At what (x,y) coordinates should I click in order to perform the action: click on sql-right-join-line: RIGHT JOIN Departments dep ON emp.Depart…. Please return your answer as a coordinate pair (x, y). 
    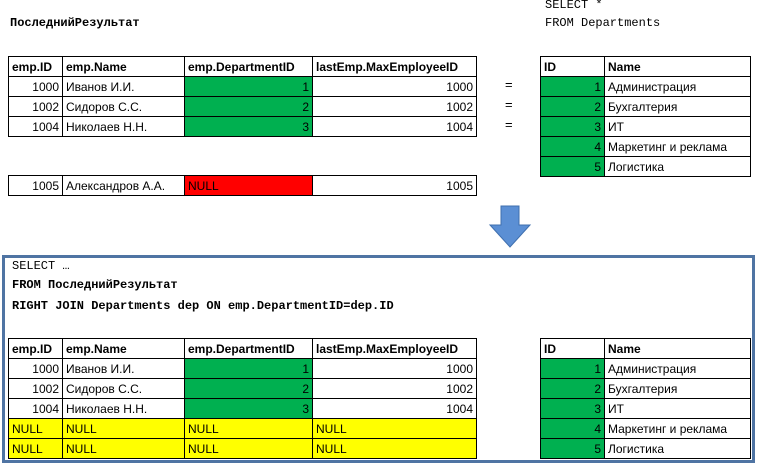
    Looking at the image, I should click on (203, 306).